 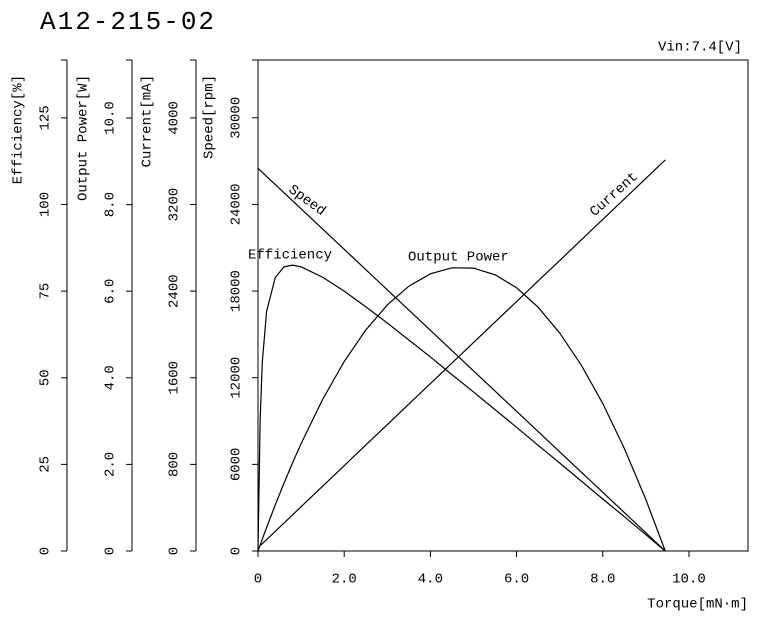 I want to click on chart-title: A12-215-02, so click(x=128, y=22).